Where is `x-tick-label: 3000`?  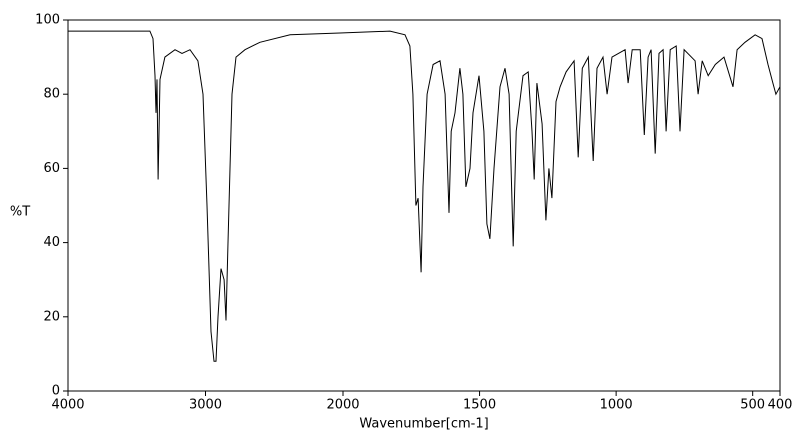
x-tick-label: 3000 is located at coordinates (205, 405).